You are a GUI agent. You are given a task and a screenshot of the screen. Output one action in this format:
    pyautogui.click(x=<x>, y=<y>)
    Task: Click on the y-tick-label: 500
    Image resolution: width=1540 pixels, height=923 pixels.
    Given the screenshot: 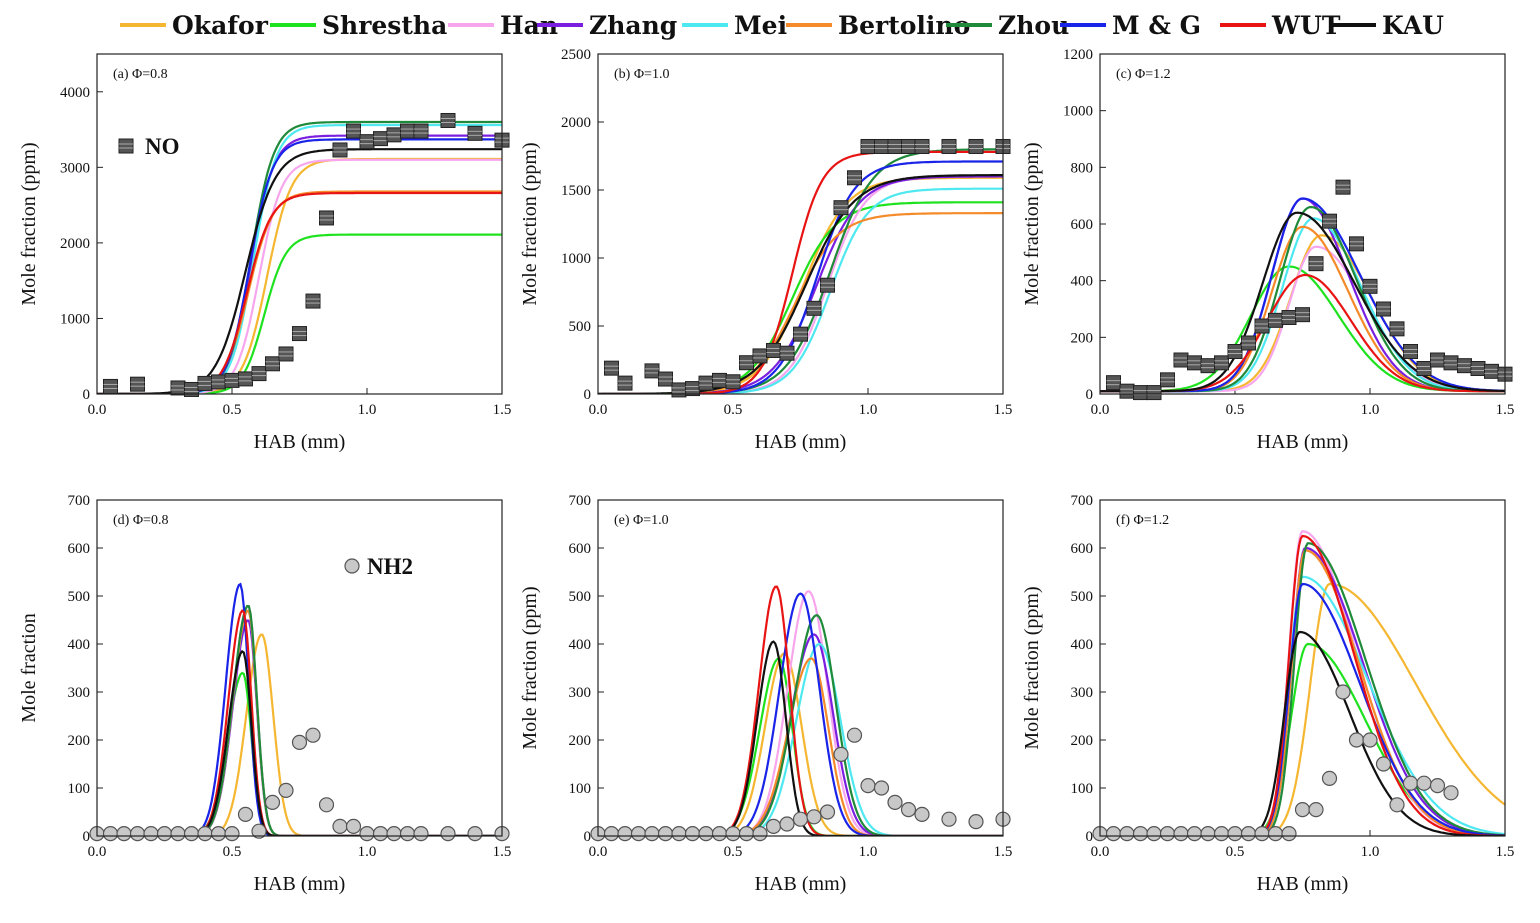 What is the action you would take?
    pyautogui.click(x=580, y=597)
    